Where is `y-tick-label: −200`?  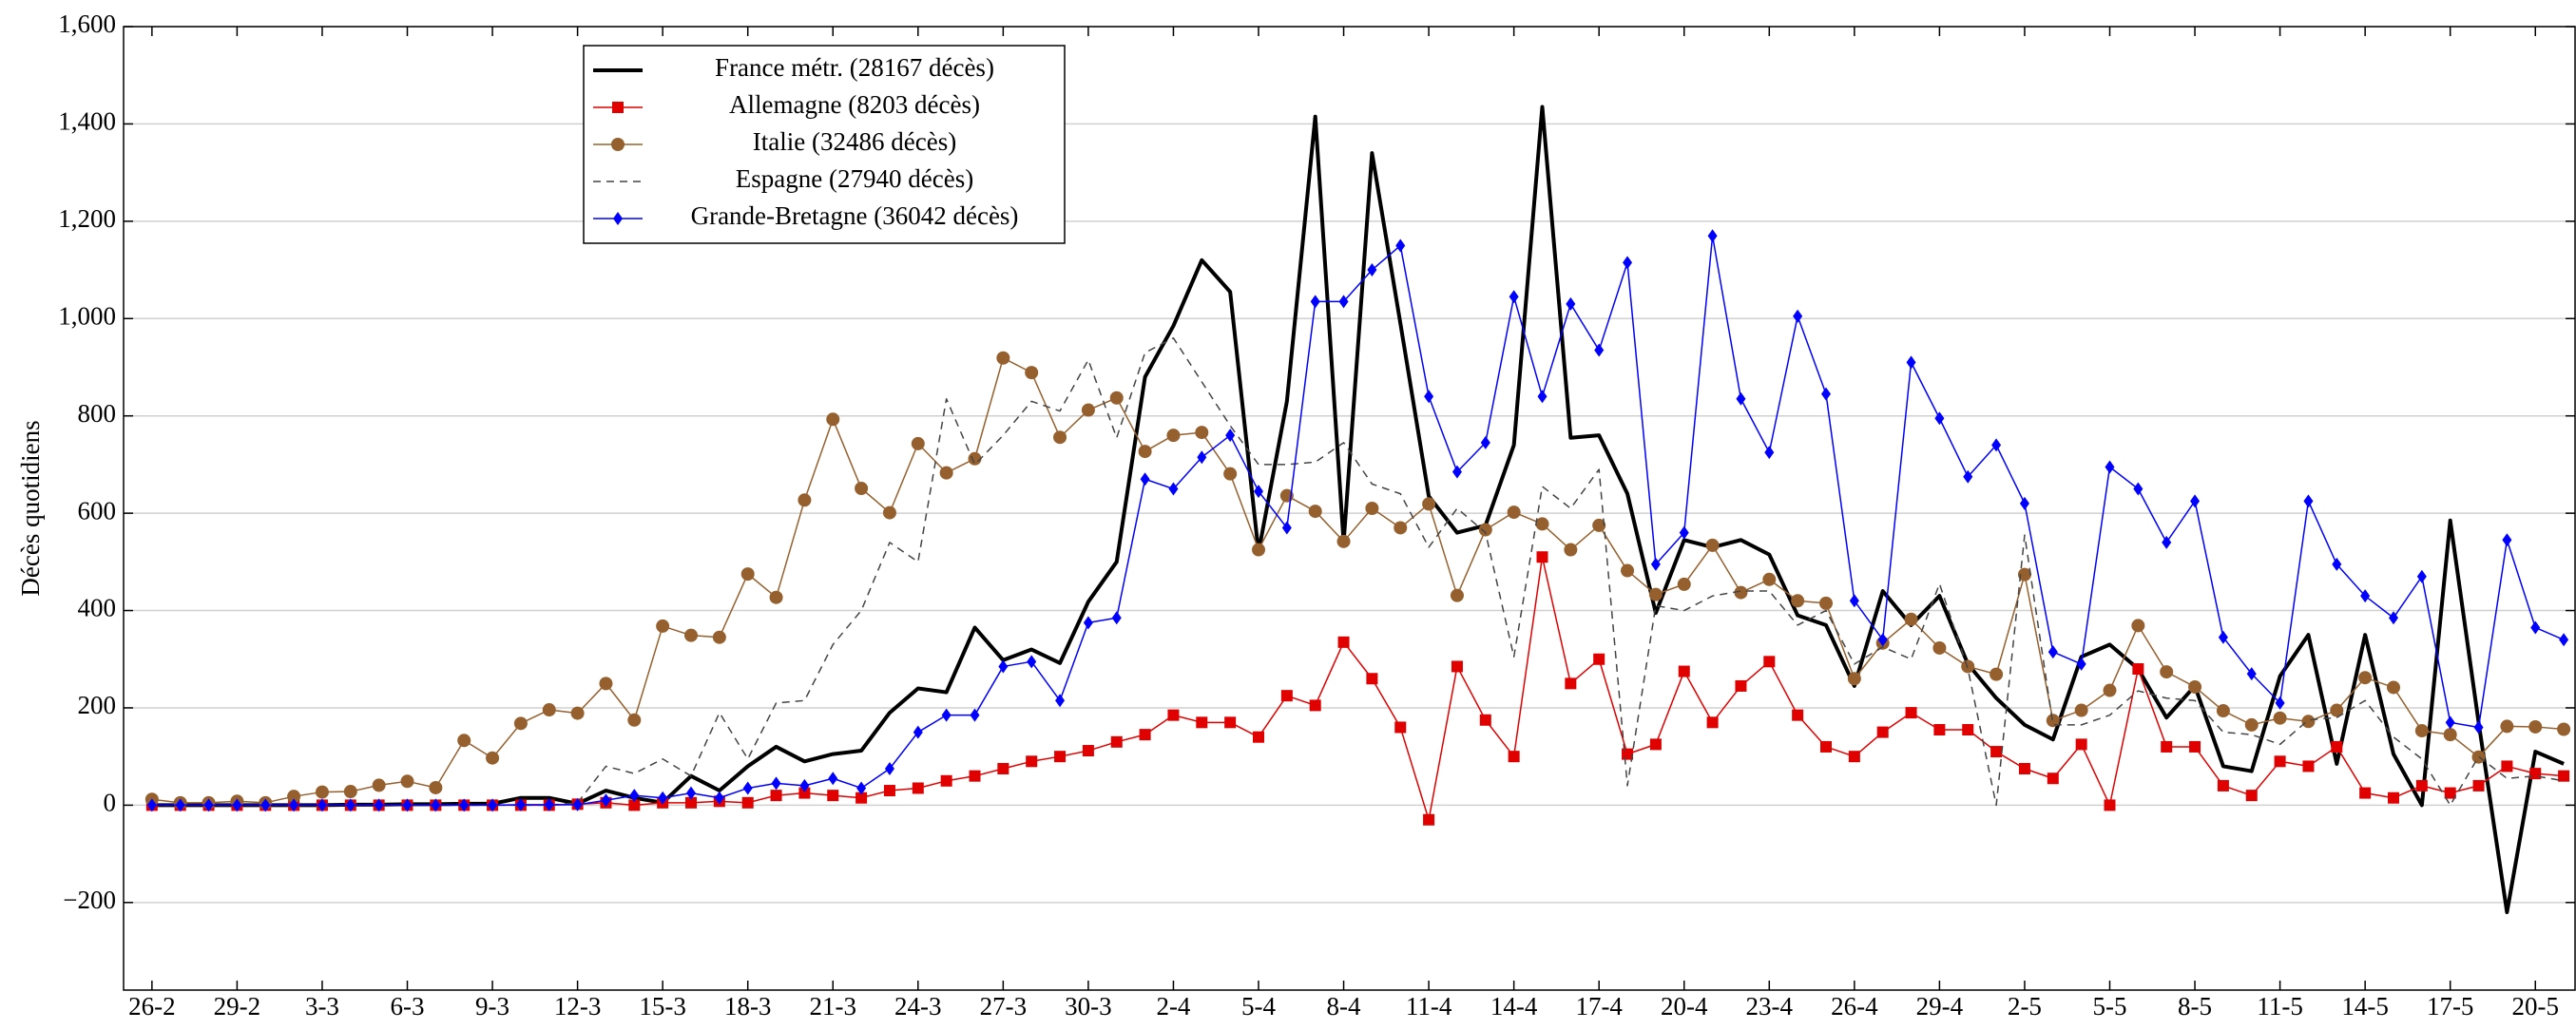
y-tick-label: −200 is located at coordinates (90, 900).